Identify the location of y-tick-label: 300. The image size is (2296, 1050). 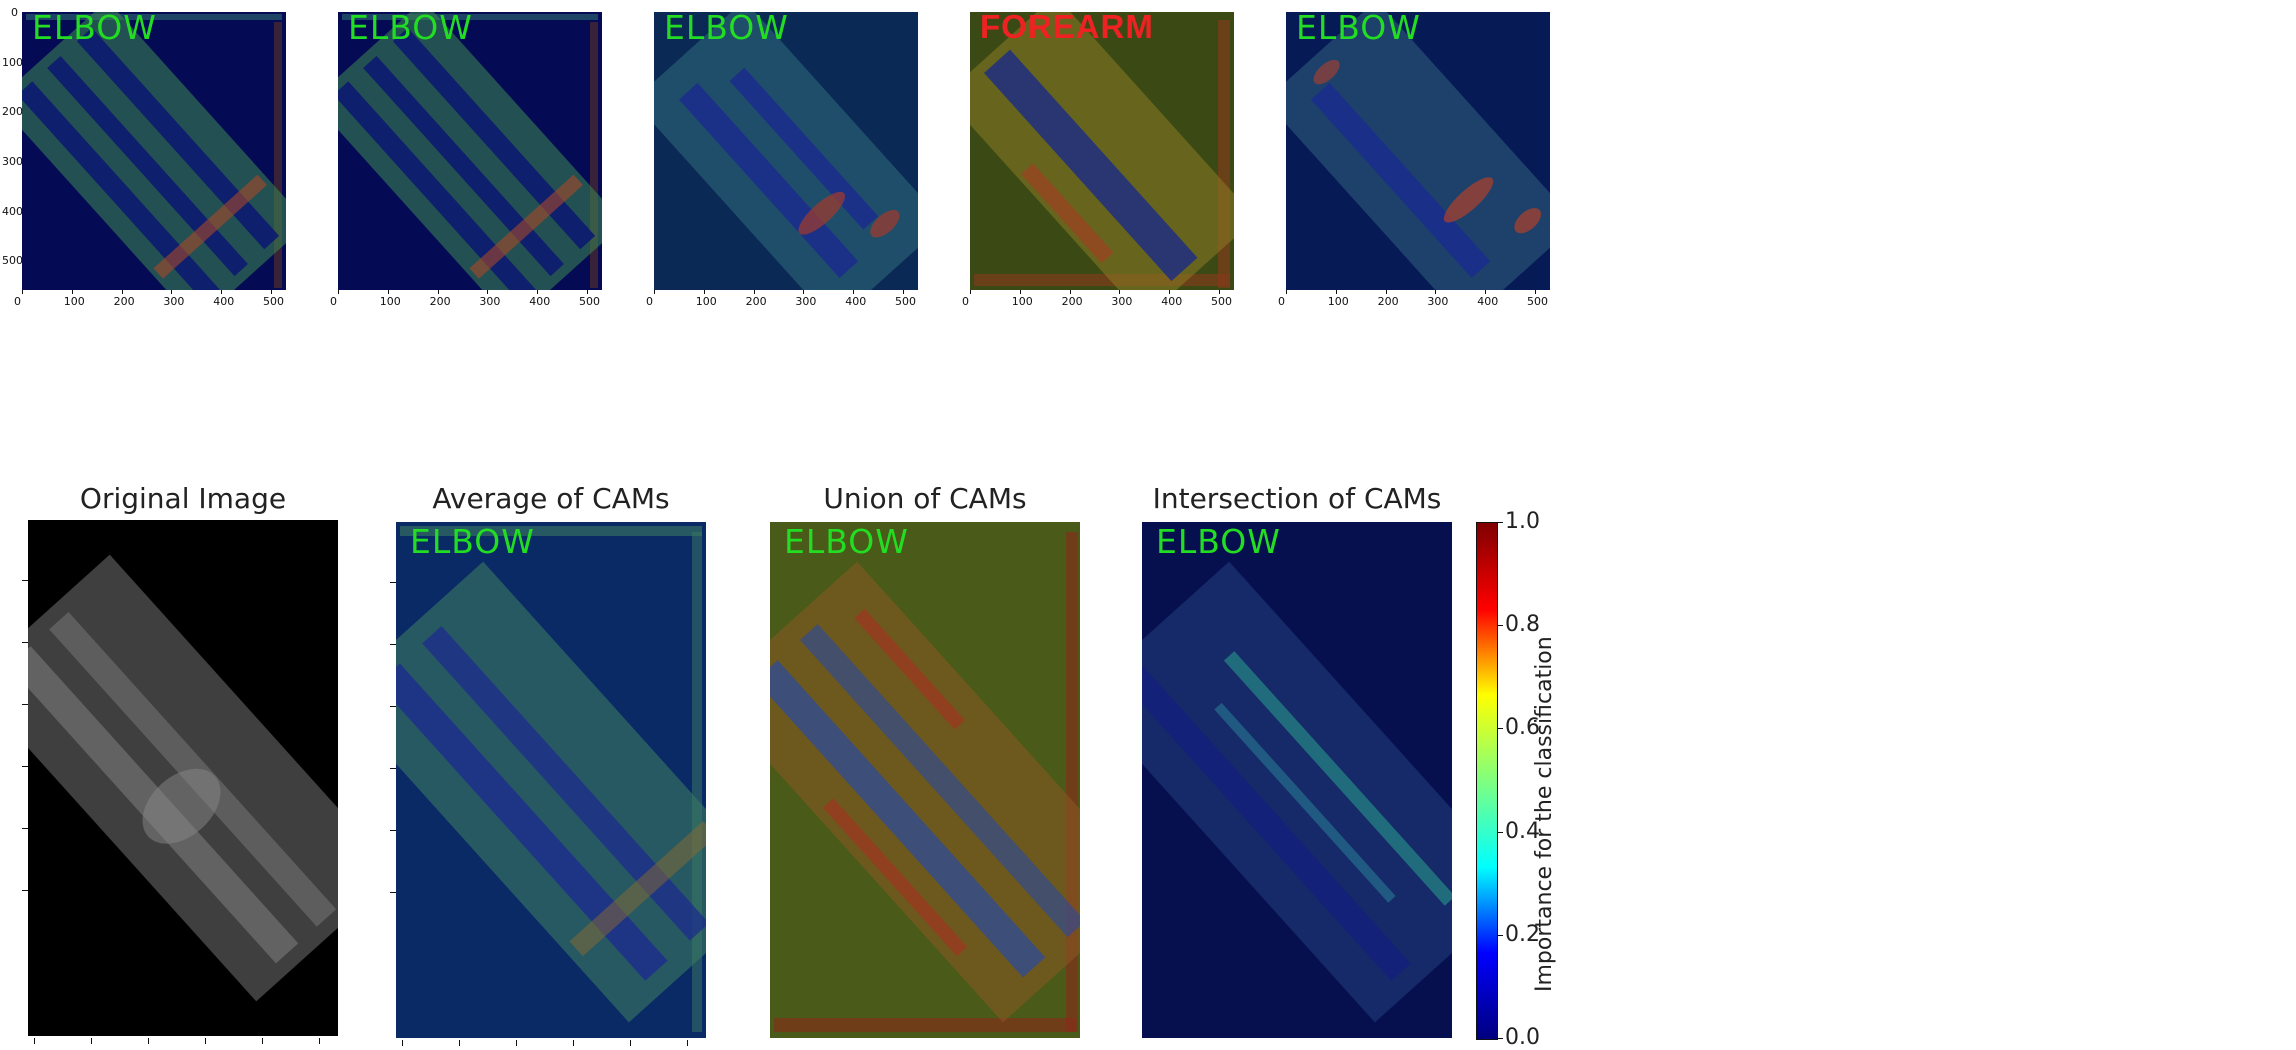
(12, 161).